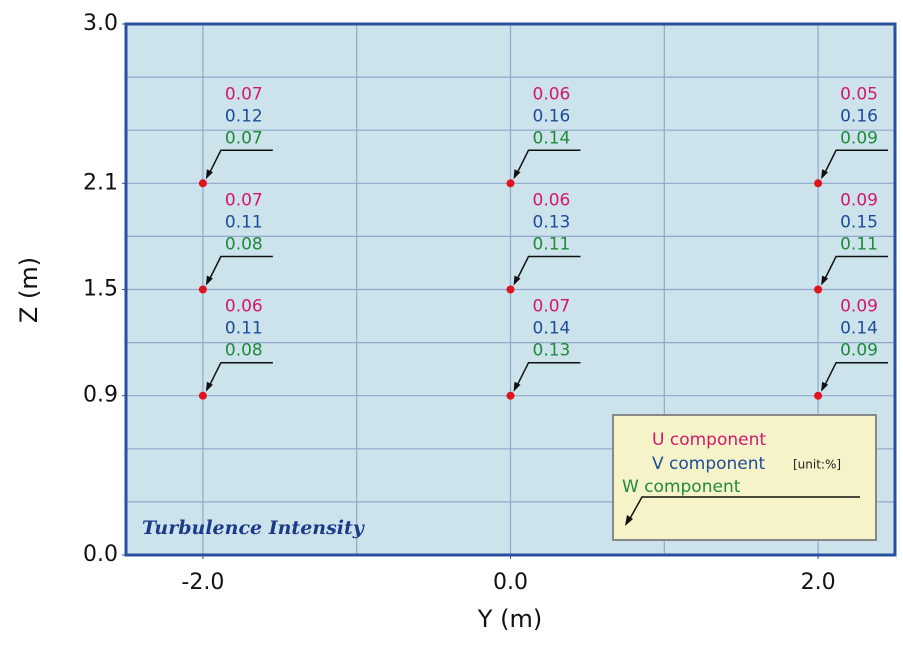  I want to click on x-tick-label: -2.0, so click(202, 582).